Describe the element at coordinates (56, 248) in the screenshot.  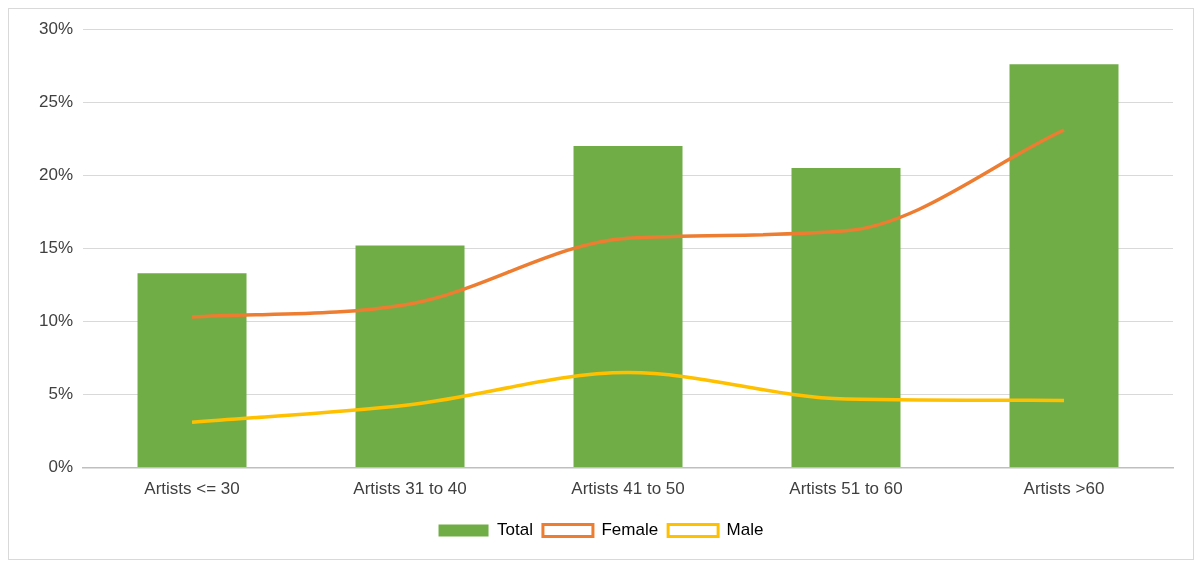
I see `y-tick-label: 15%` at that location.